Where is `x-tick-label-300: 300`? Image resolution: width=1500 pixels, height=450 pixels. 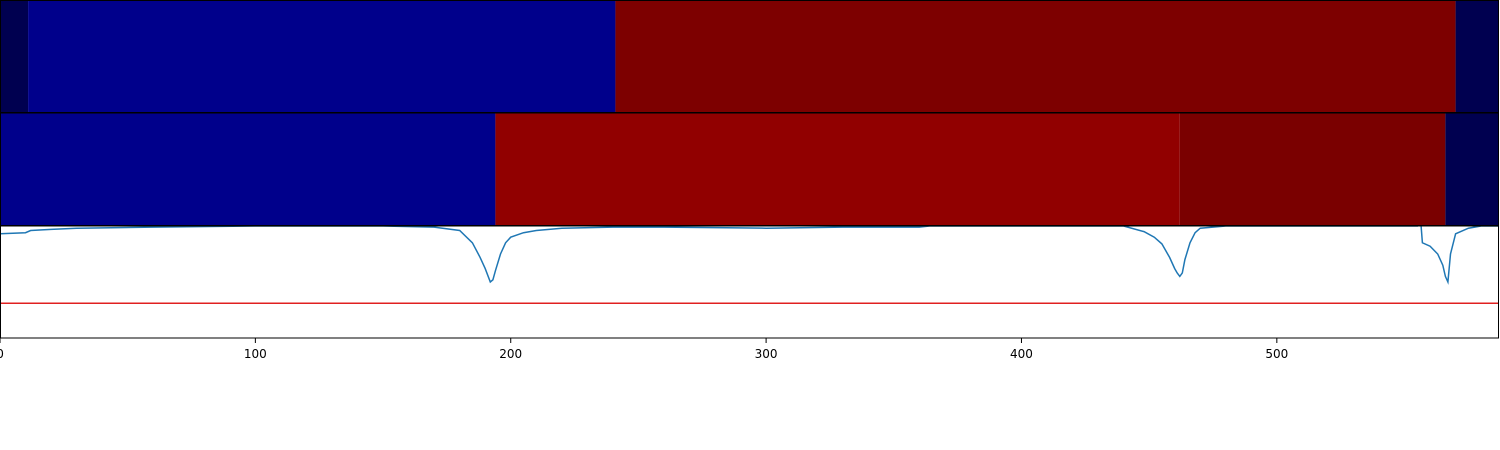 x-tick-label-300: 300 is located at coordinates (766, 354).